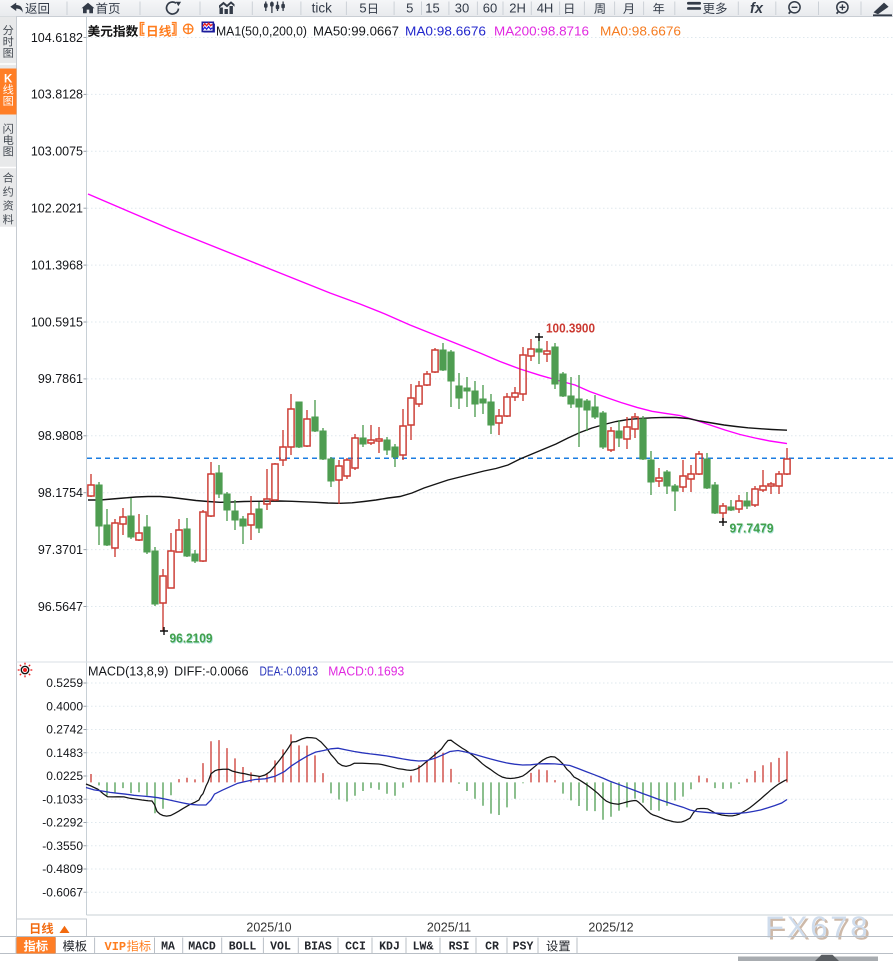 This screenshot has height=961, width=893. Describe the element at coordinates (432, 8) in the screenshot. I see `svg-text: 15` at that location.